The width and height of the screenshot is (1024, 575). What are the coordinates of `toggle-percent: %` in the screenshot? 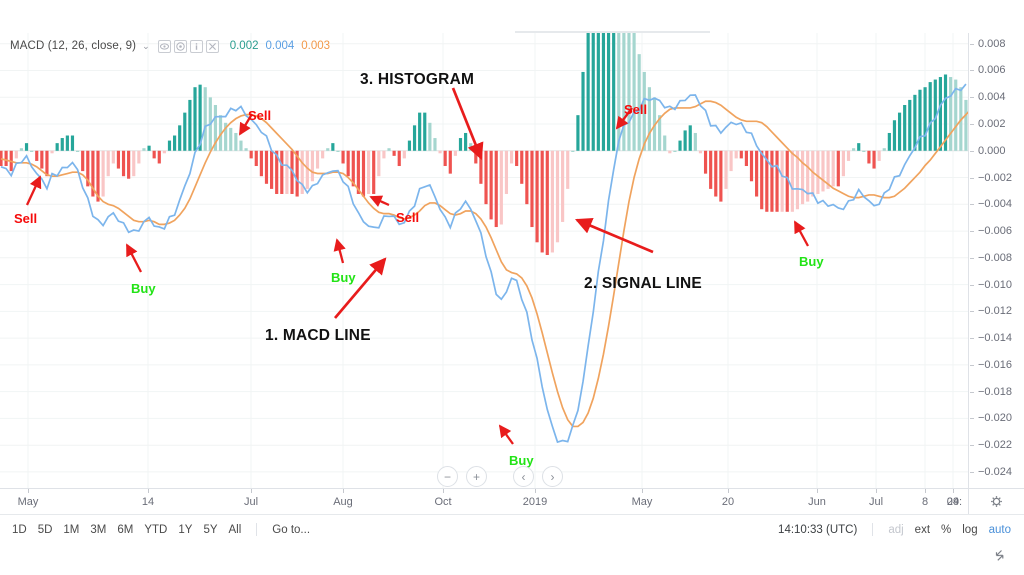 It's located at (946, 529).